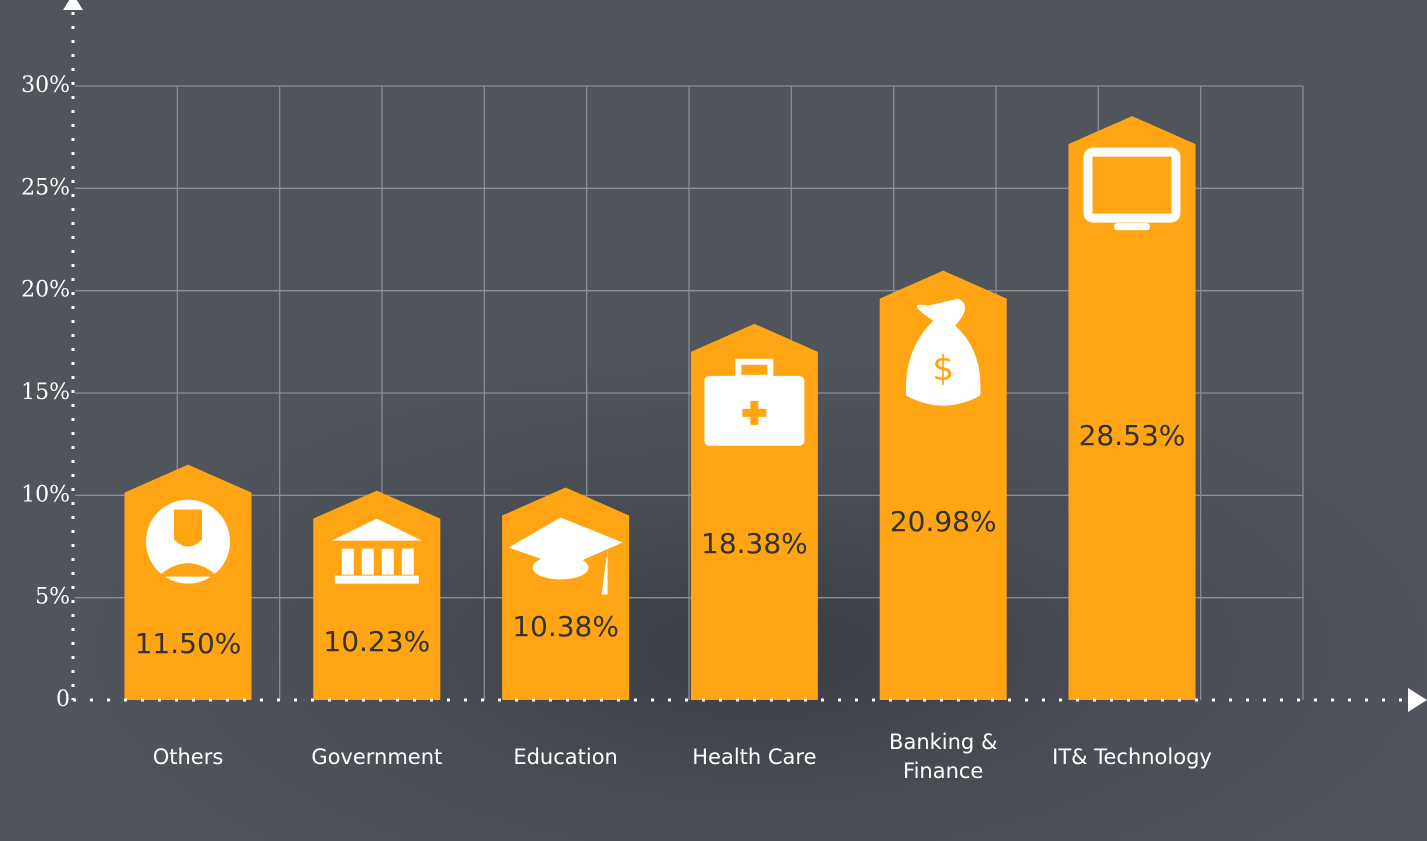 The width and height of the screenshot is (1427, 841). What do you see at coordinates (45, 392) in the screenshot?
I see `y-tick-label: 15%` at bounding box center [45, 392].